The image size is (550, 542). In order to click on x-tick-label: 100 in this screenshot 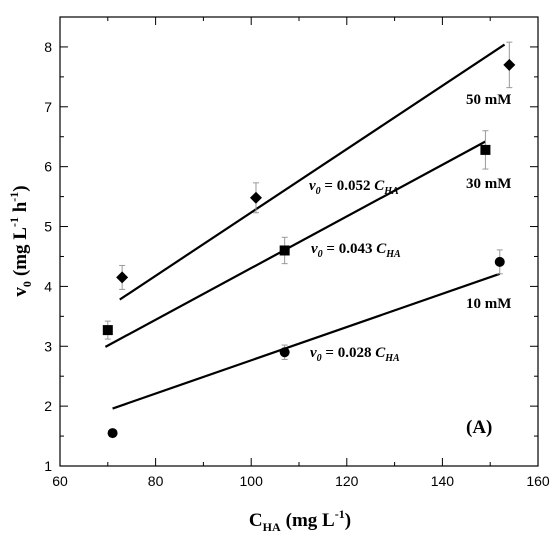, I will do `click(252, 481)`.